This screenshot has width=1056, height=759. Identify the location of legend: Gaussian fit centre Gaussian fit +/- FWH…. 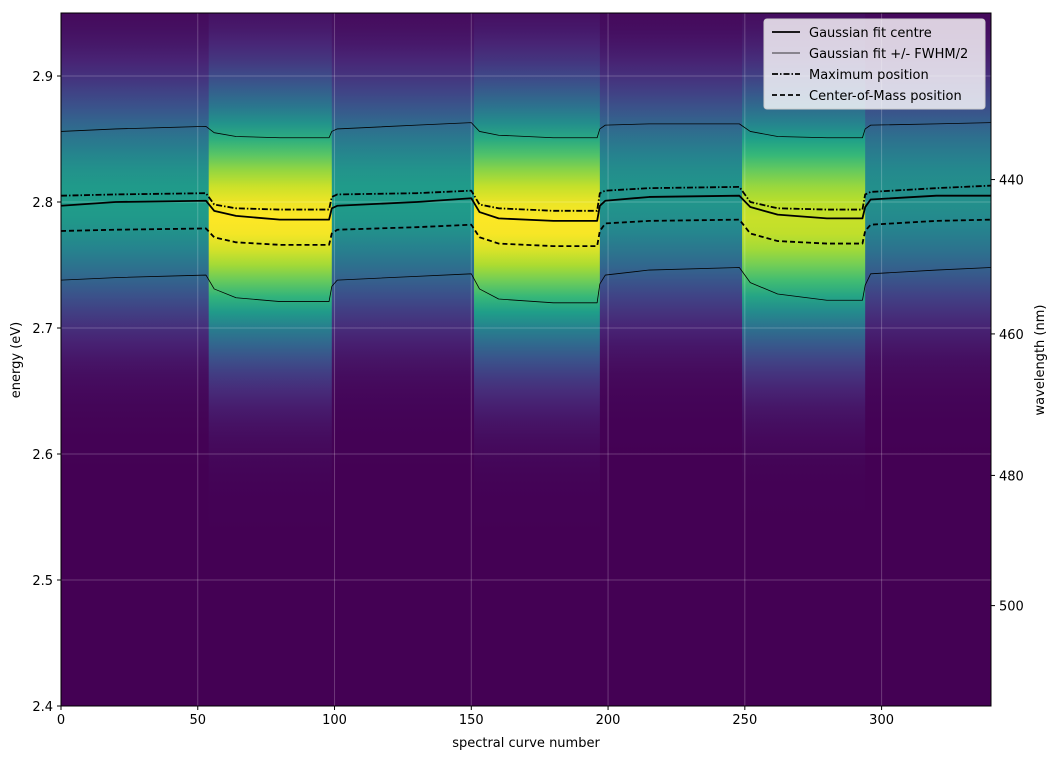
(874, 64).